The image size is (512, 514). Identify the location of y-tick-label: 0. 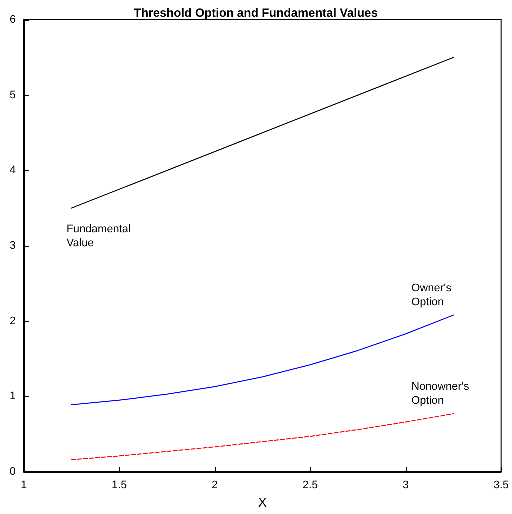
(13, 472).